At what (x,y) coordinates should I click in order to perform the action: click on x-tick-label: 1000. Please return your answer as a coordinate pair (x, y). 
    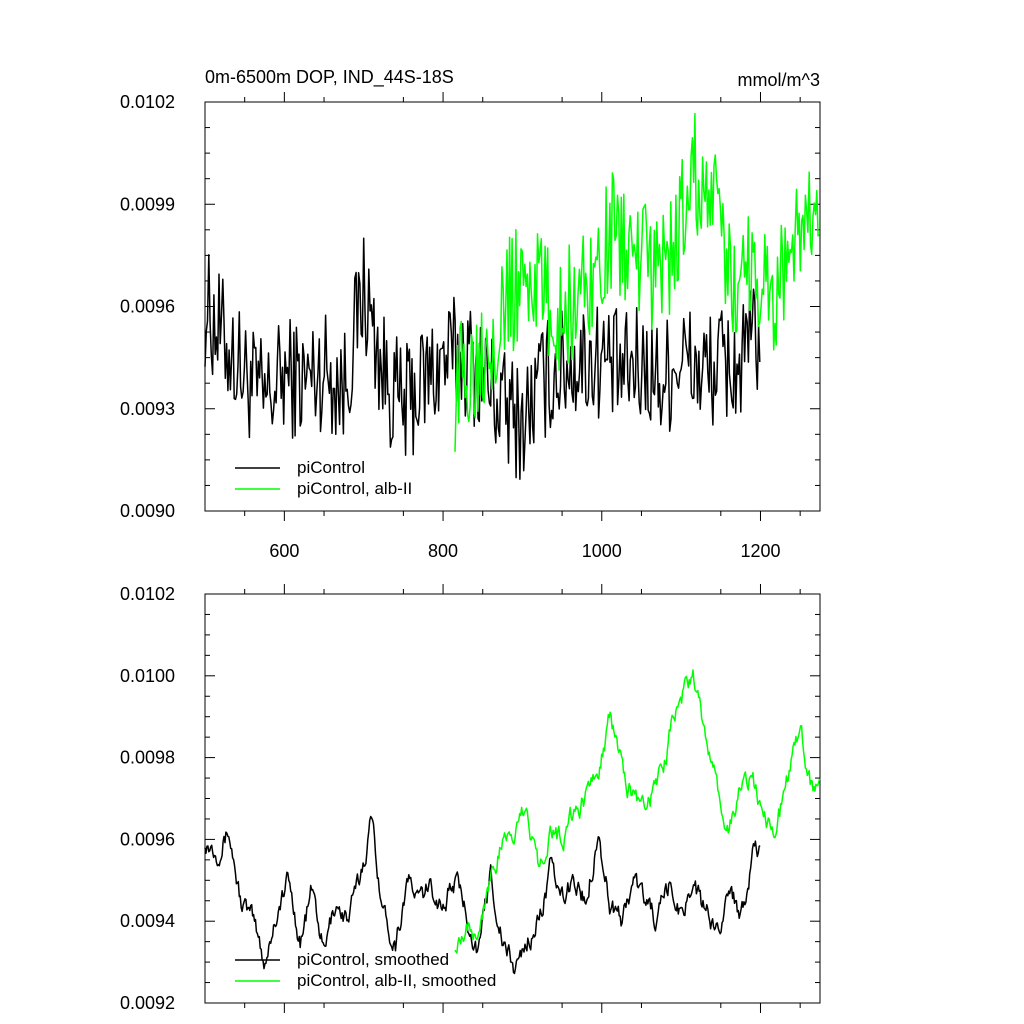
    Looking at the image, I should click on (602, 551).